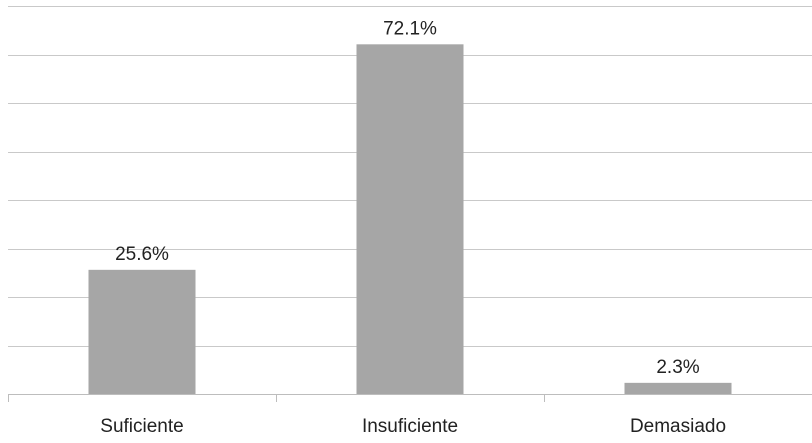 The width and height of the screenshot is (812, 443). I want to click on category-label-suficiente: Suficiente, so click(141, 426).